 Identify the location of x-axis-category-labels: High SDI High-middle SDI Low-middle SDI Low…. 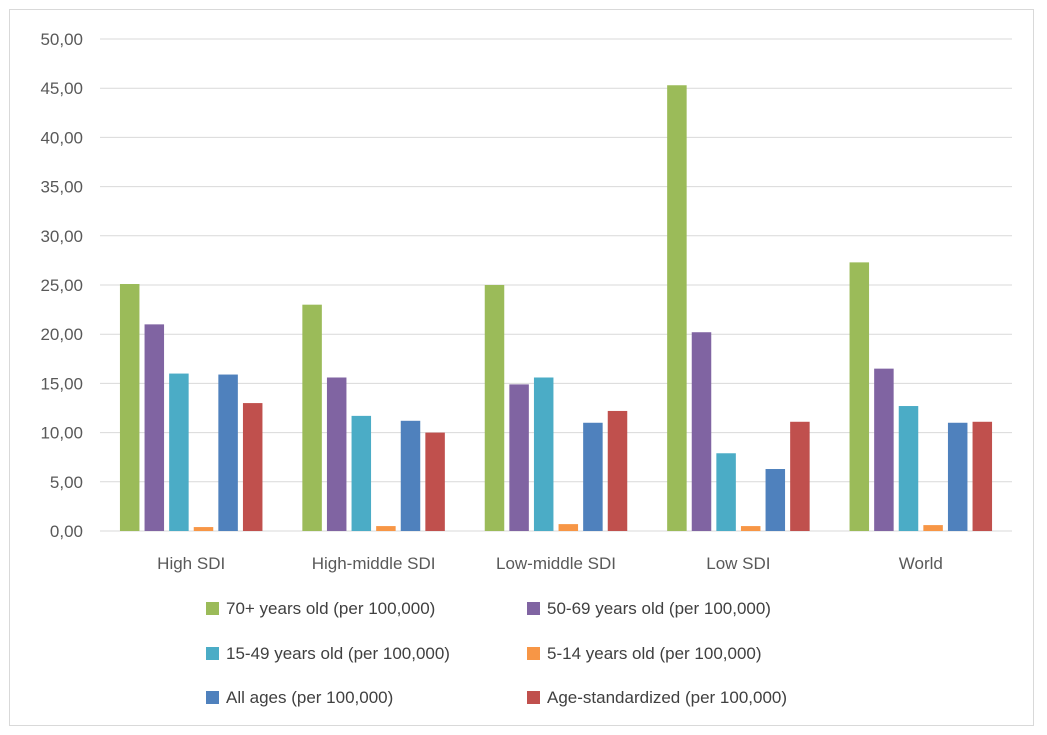
(550, 563).